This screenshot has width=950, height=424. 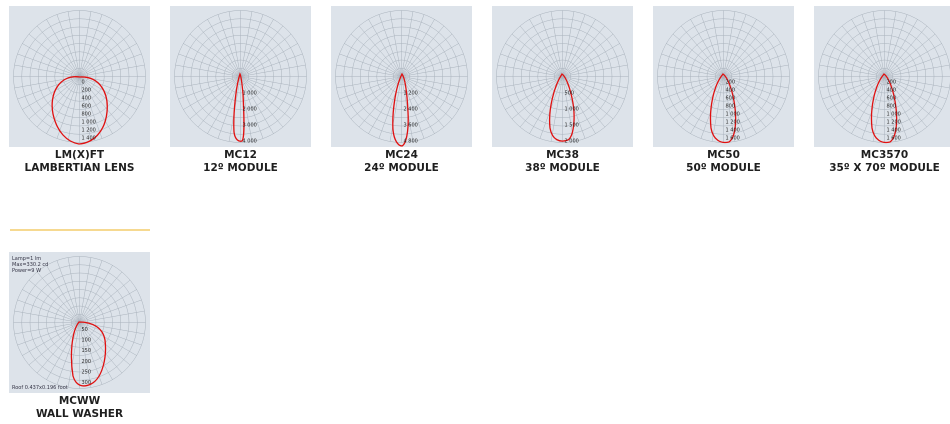 What do you see at coordinates (723, 168) in the screenshot?
I see `product-description: 50º MODULE` at bounding box center [723, 168].